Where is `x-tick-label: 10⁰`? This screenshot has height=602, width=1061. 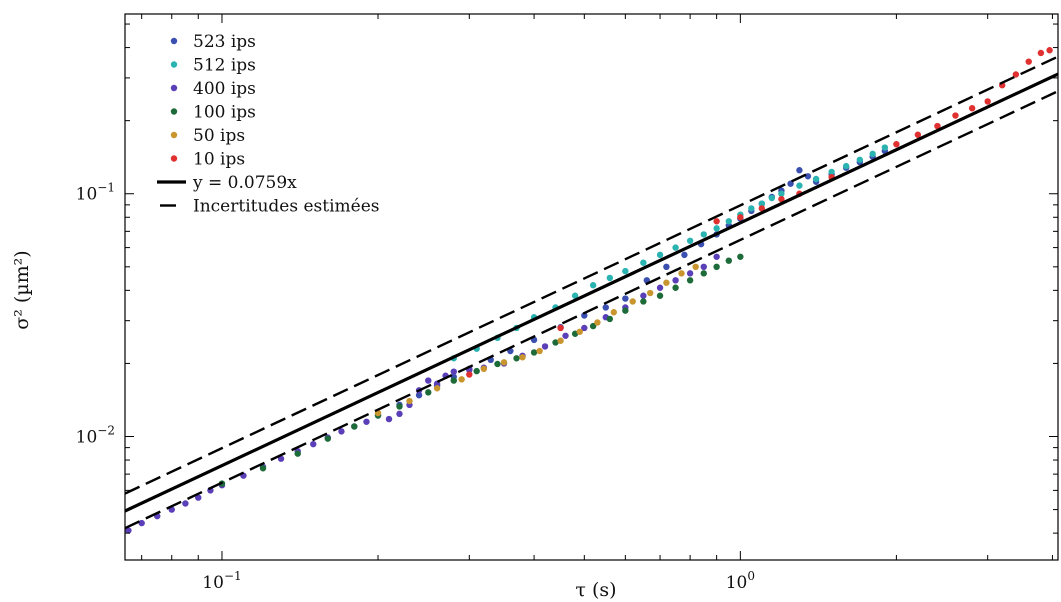
x-tick-label: 10⁰ is located at coordinates (740, 581).